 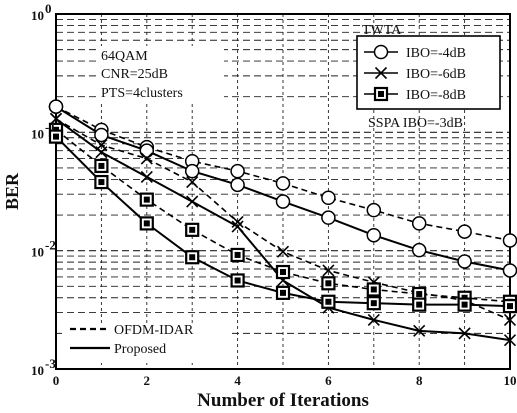 I want to click on marker-legend: TWTA IBO=-4dB IBO=-6dB IBO=-8dB, so click(x=428, y=66).